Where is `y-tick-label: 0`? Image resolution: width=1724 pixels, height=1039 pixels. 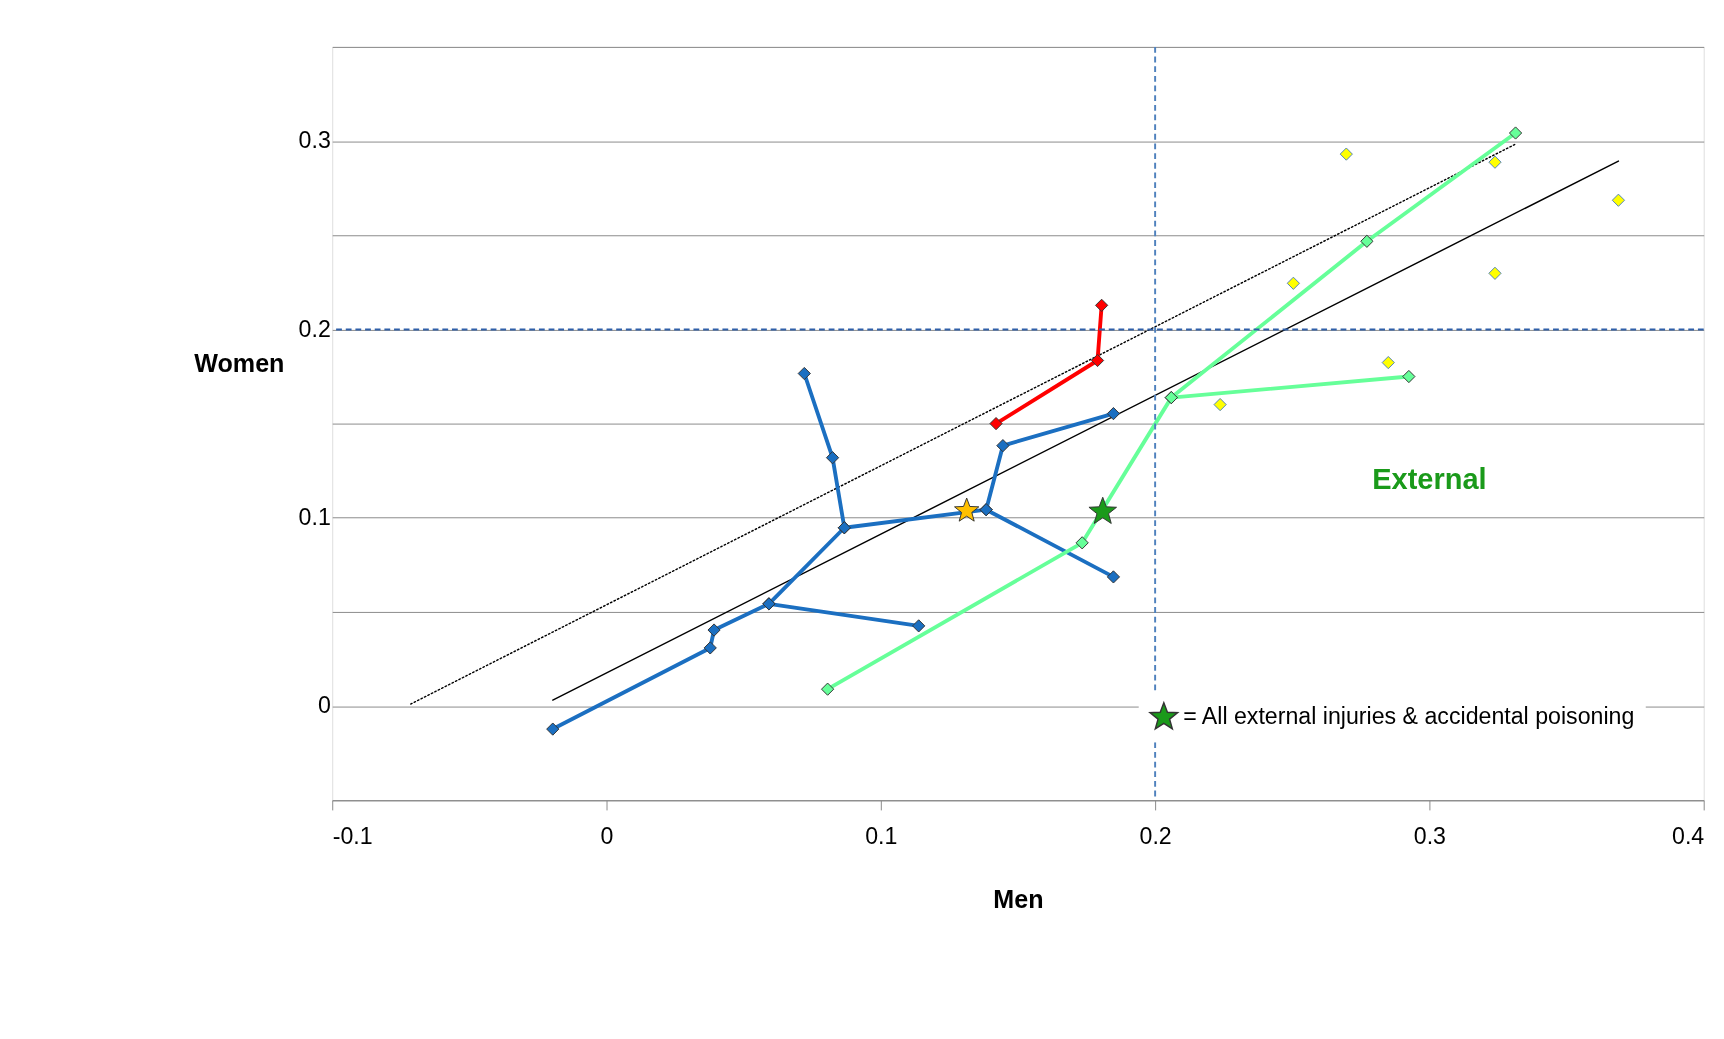
y-tick-label: 0 is located at coordinates (324, 705).